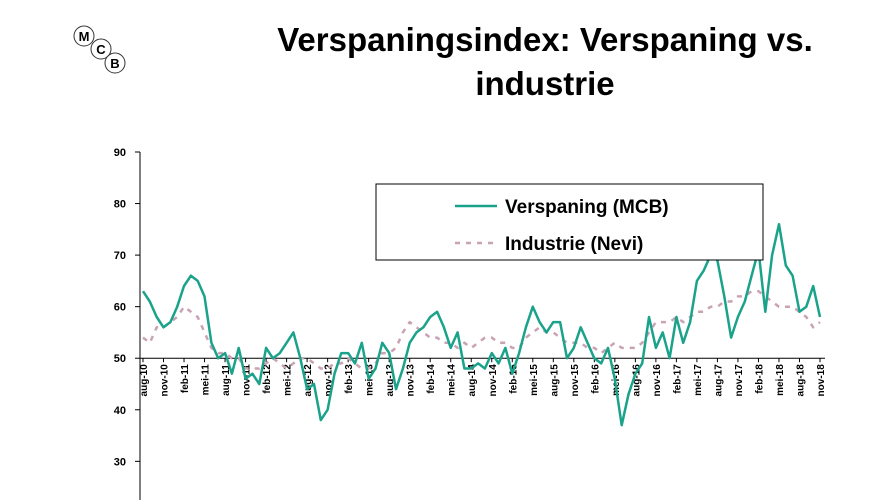 This screenshot has width=896, height=500. What do you see at coordinates (587, 207) in the screenshot?
I see `legend-label: Verspaning (MCB)` at bounding box center [587, 207].